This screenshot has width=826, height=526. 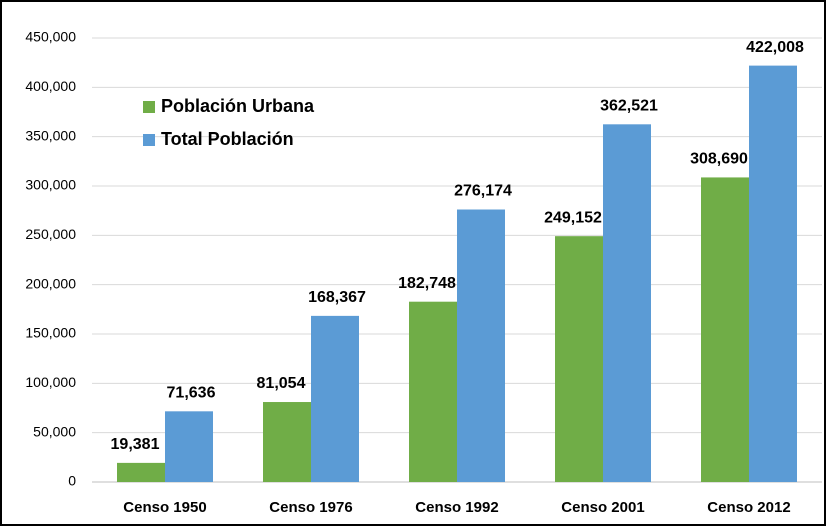 I want to click on y-tick-label: 400,000, so click(x=50, y=86).